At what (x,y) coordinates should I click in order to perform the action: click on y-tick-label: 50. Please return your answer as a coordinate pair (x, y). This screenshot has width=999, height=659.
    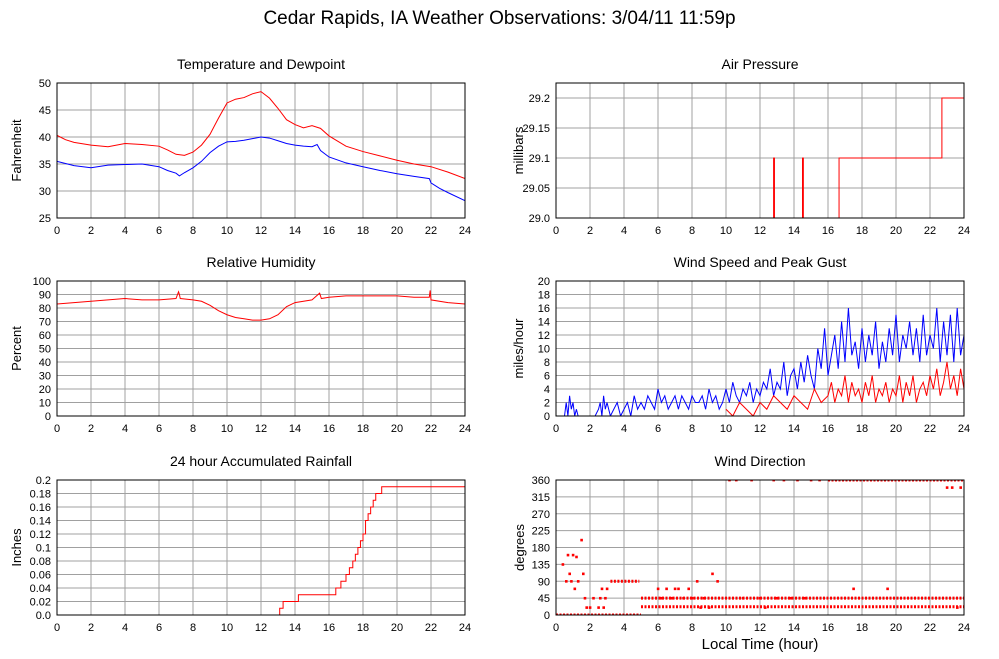
    Looking at the image, I should click on (45, 84).